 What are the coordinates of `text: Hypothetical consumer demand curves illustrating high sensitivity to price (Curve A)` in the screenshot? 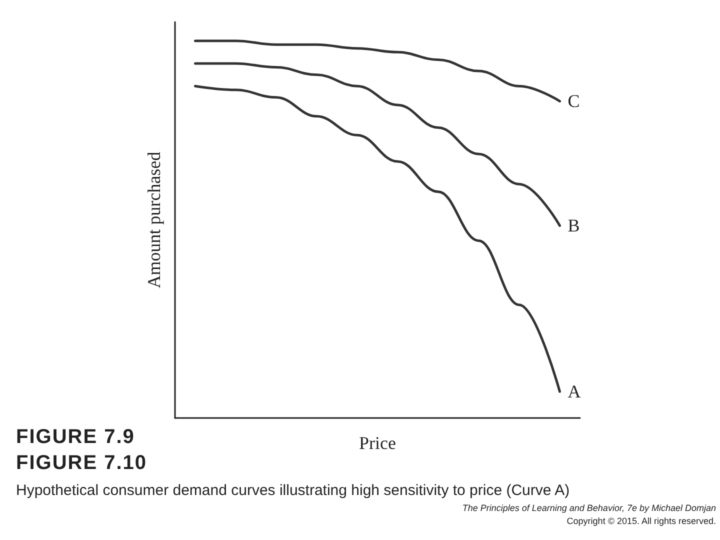 It's located at (293, 490).